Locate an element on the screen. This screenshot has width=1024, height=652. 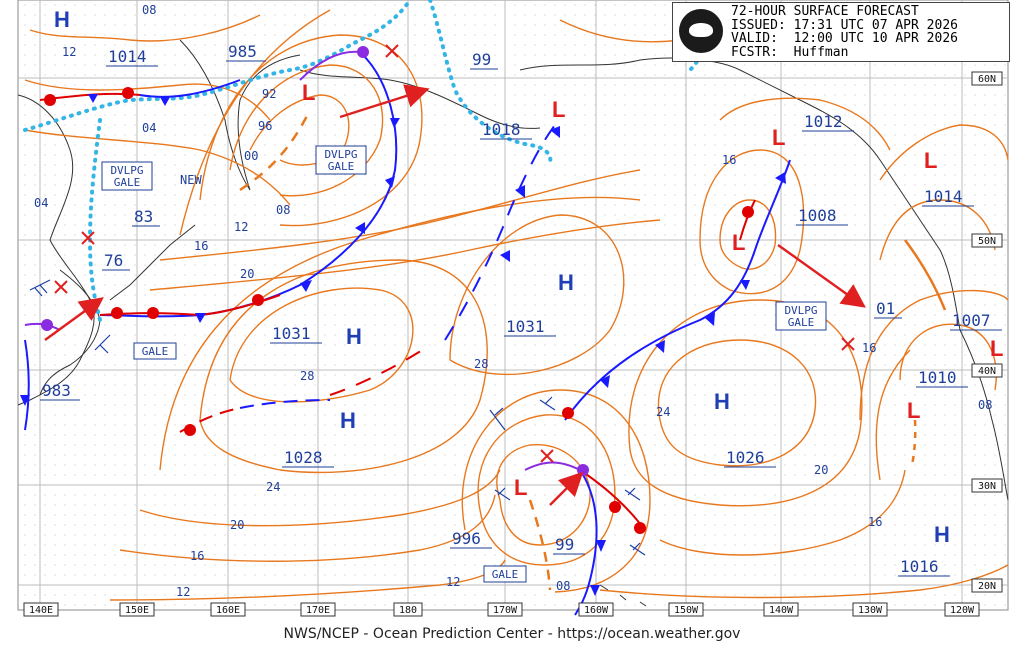
coast-hawaii is located at coordinates (623, 595).